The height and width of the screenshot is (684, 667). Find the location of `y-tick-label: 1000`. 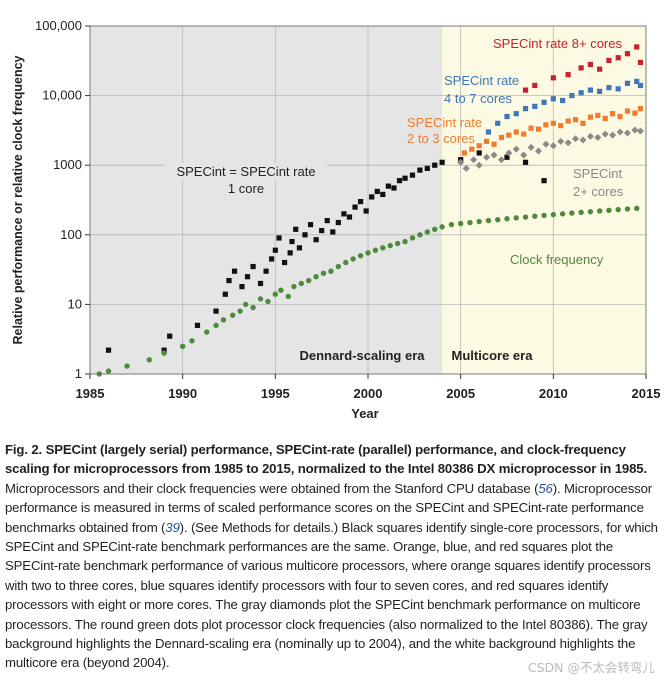

y-tick-label: 1000 is located at coordinates (67, 164).